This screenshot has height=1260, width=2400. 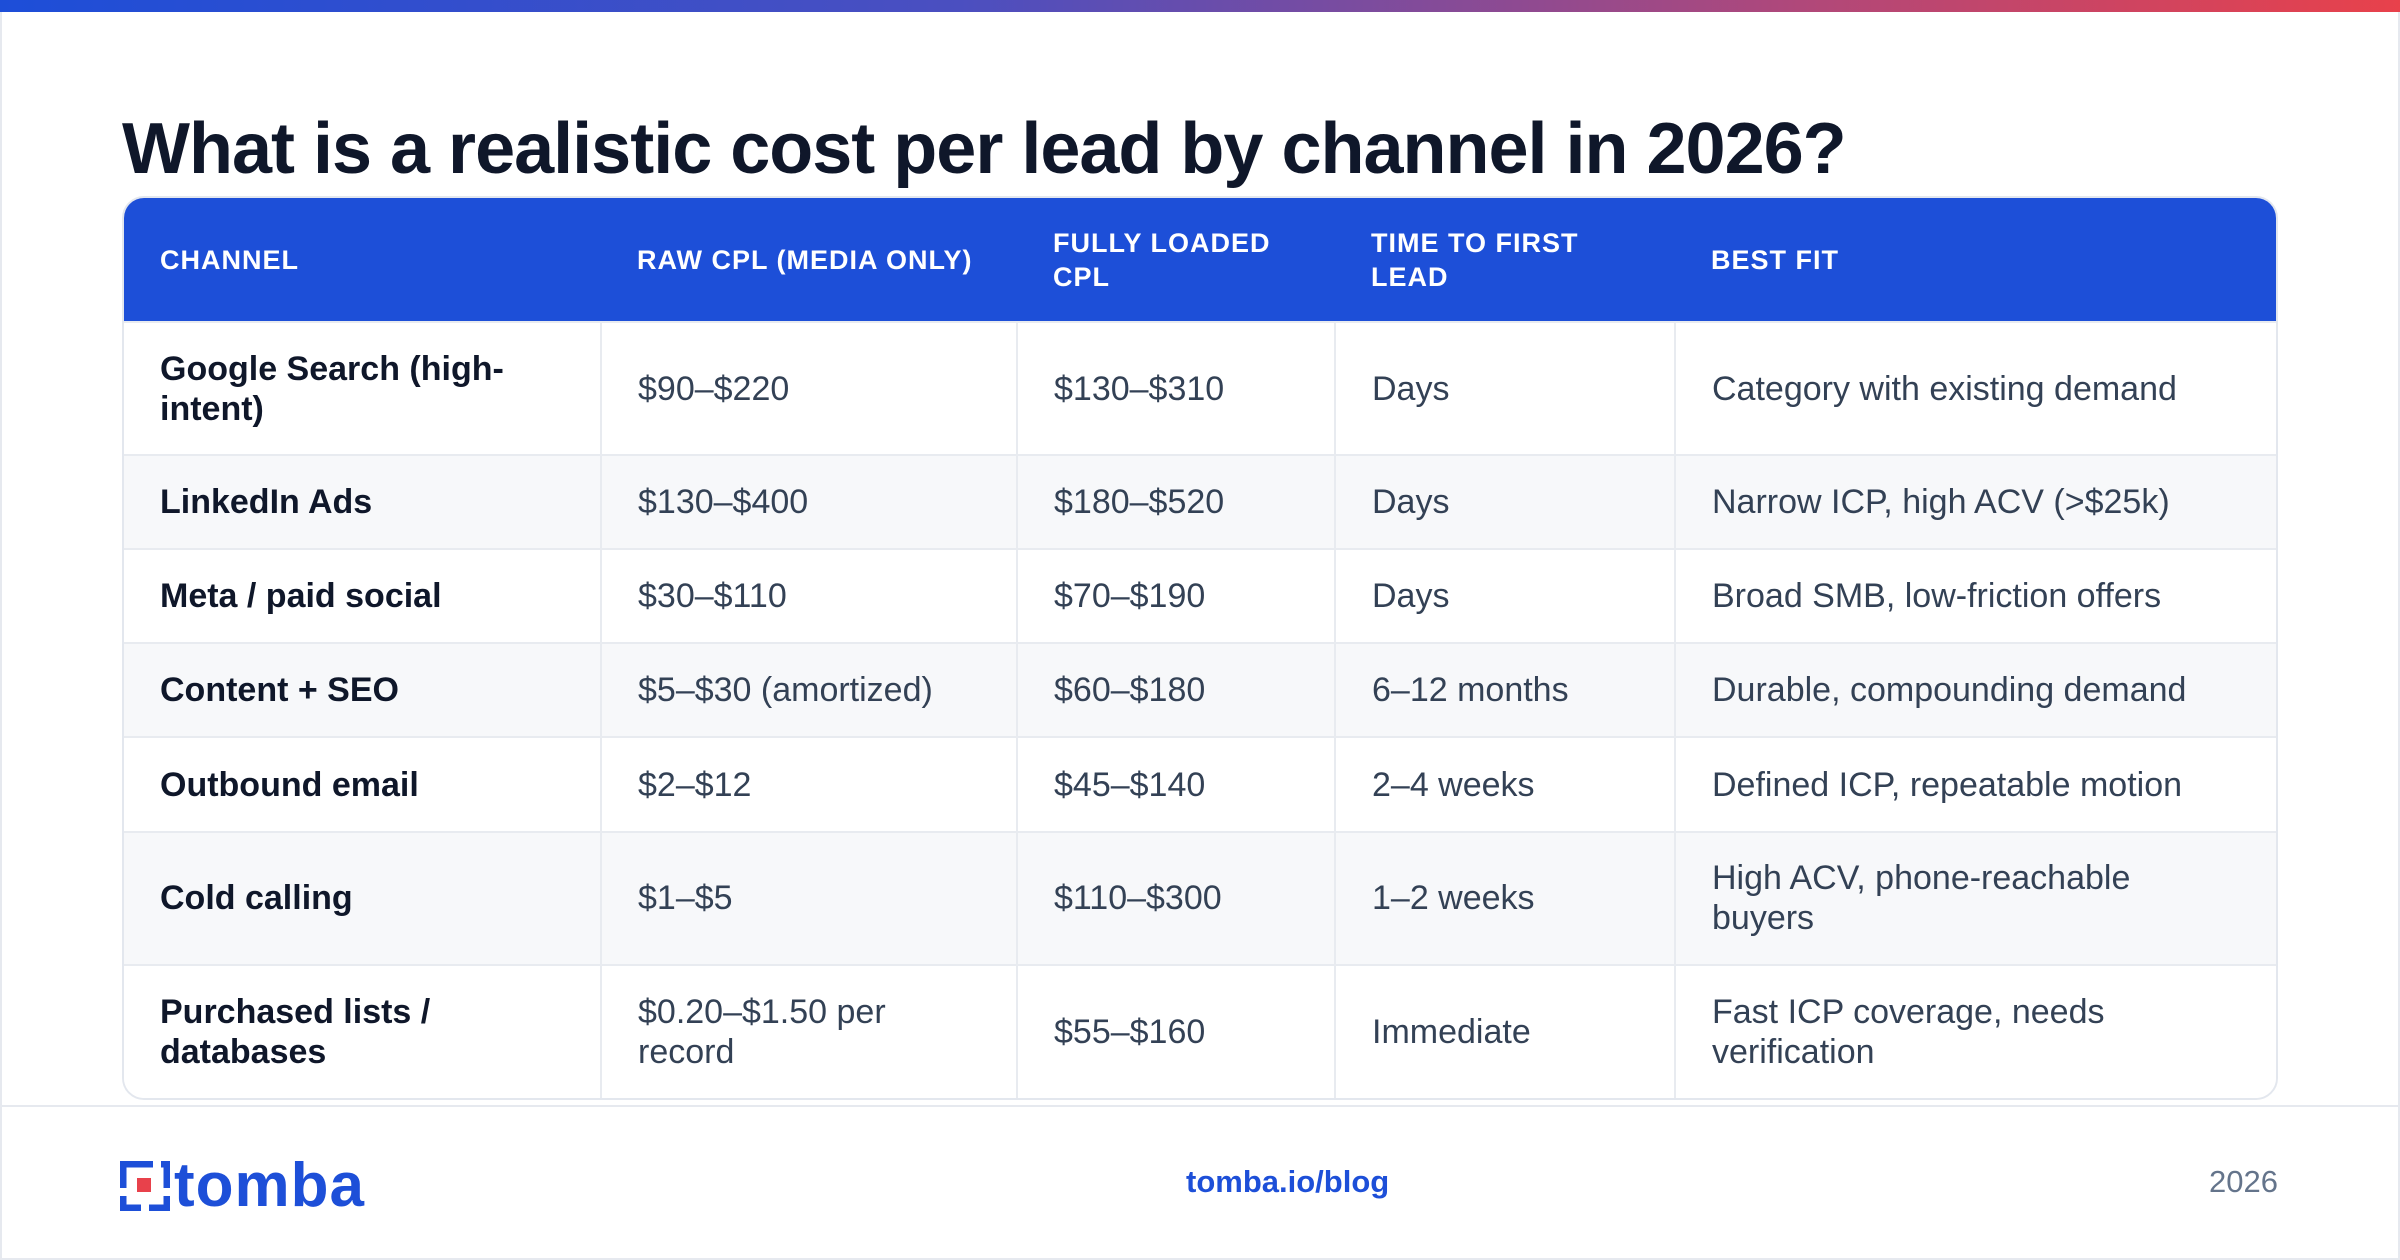 What do you see at coordinates (1176, 690) in the screenshot?
I see `cell-loaded-cpl: $60–$180` at bounding box center [1176, 690].